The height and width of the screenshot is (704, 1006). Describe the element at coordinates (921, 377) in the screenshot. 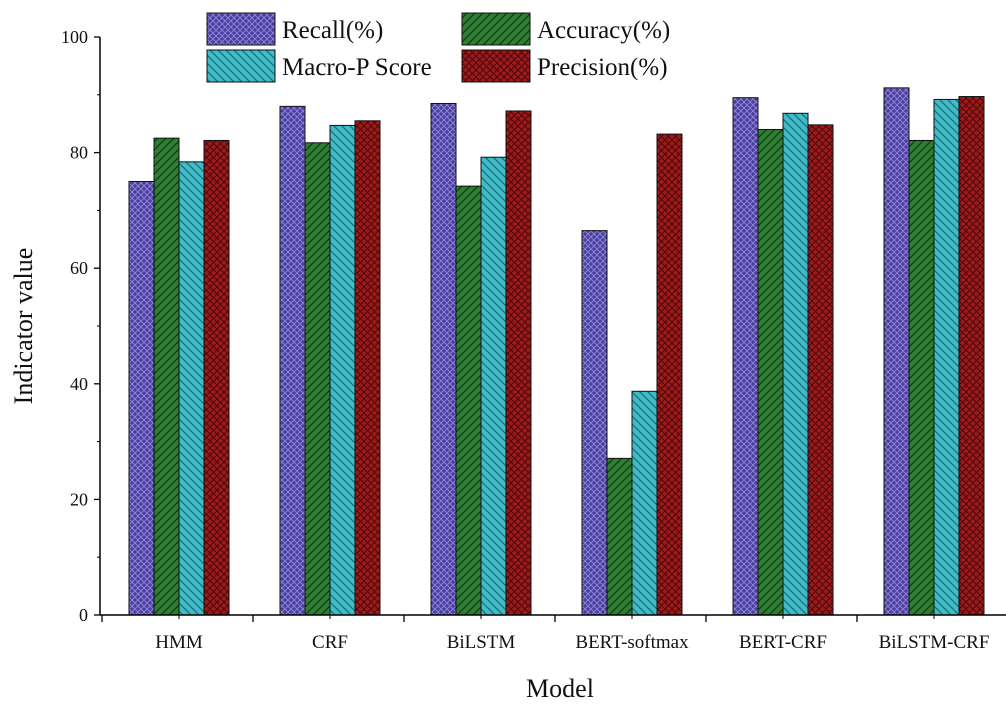

I see `bar-bilstm-crf-accuracy` at that location.